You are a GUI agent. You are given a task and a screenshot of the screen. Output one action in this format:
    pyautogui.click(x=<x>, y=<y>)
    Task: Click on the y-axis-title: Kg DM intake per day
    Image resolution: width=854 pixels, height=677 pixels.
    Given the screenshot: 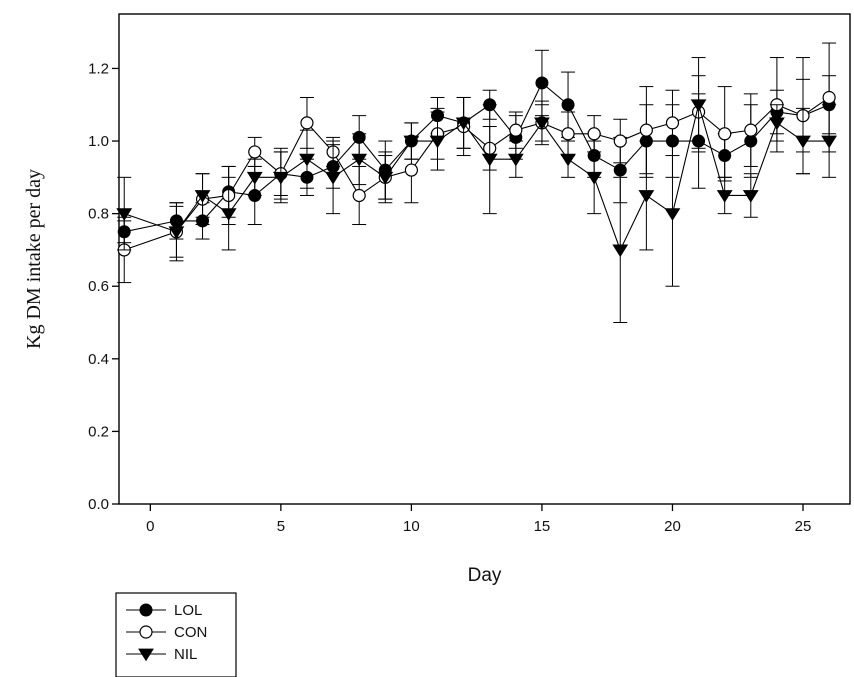 What is the action you would take?
    pyautogui.click(x=34, y=259)
    